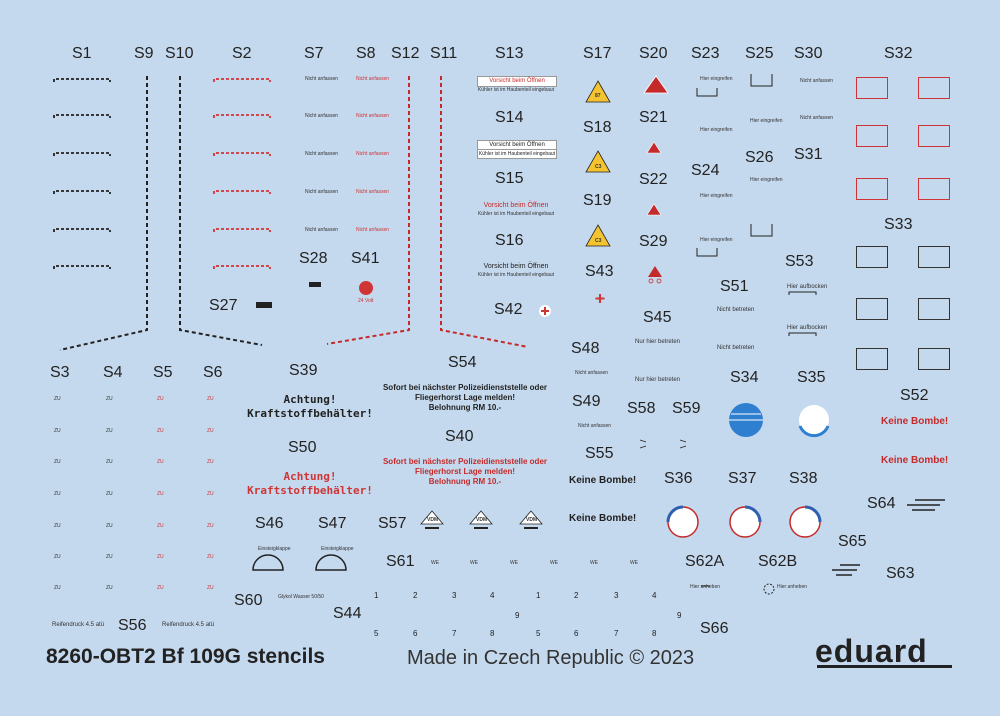  What do you see at coordinates (465, 397) in the screenshot?
I see `s54-line2: Fliegerhorst Lage melden!` at bounding box center [465, 397].